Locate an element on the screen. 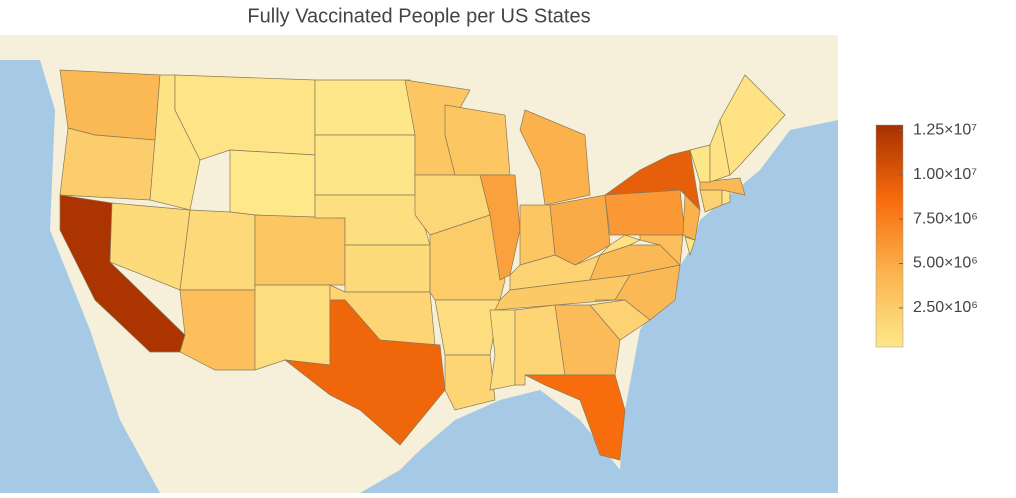 The image size is (1016, 498). colorbar is located at coordinates (889, 236).